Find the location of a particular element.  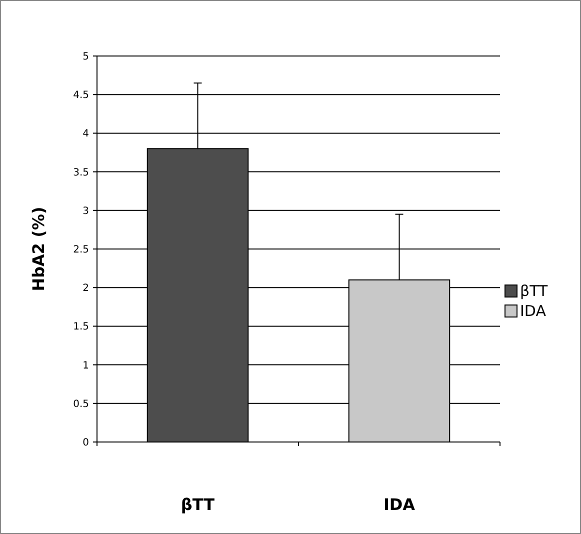

y-tick-label: 0.5 is located at coordinates (81, 404).